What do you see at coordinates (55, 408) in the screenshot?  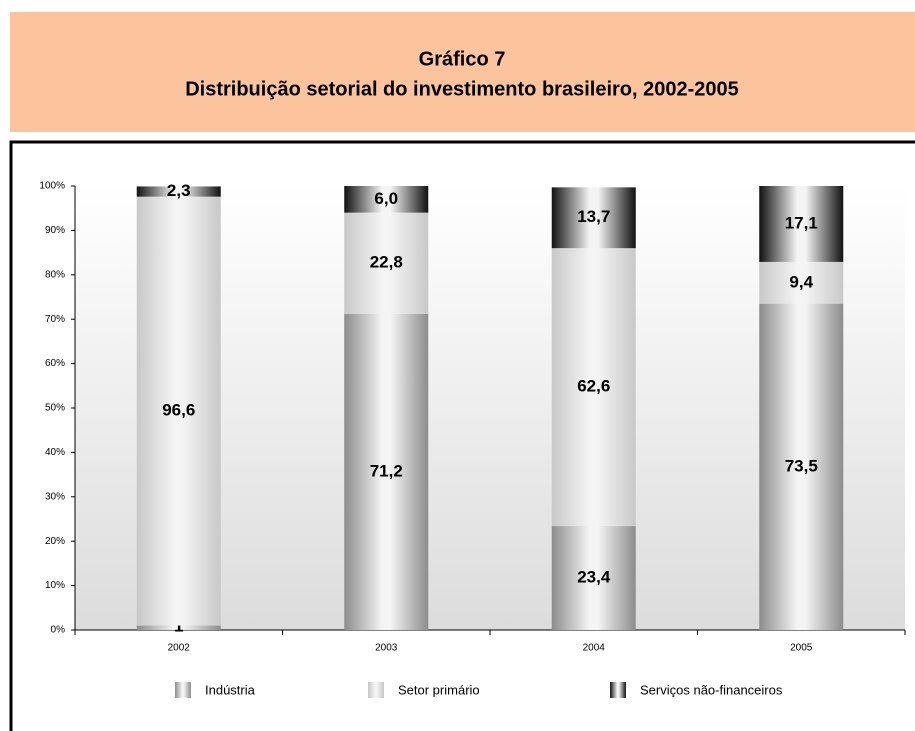 I see `y-tick-label: 50%` at bounding box center [55, 408].